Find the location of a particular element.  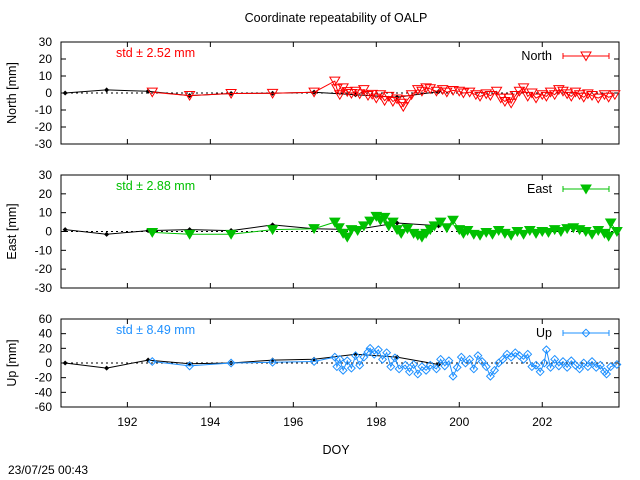

std-annotation: std ± 8.49 mm is located at coordinates (155, 330).